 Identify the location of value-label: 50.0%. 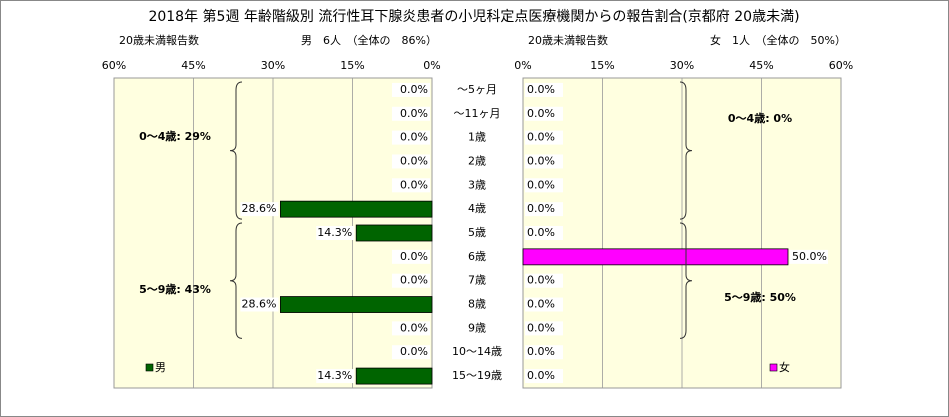
(809, 256).